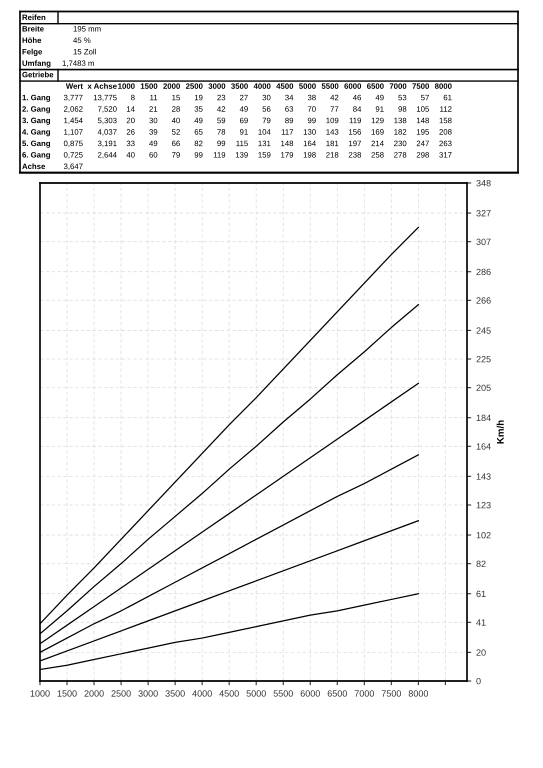  Describe the element at coordinates (481, 594) in the screenshot. I see `y-tick-label: 61` at that location.